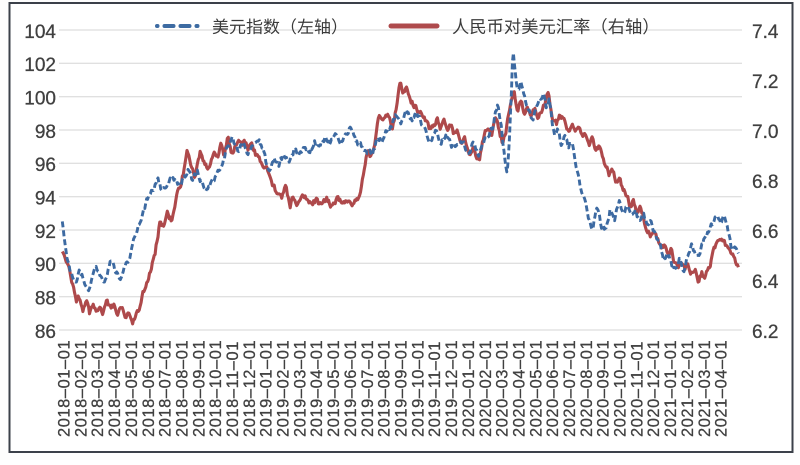  I want to click on svg-text: 6.8, so click(765, 182).